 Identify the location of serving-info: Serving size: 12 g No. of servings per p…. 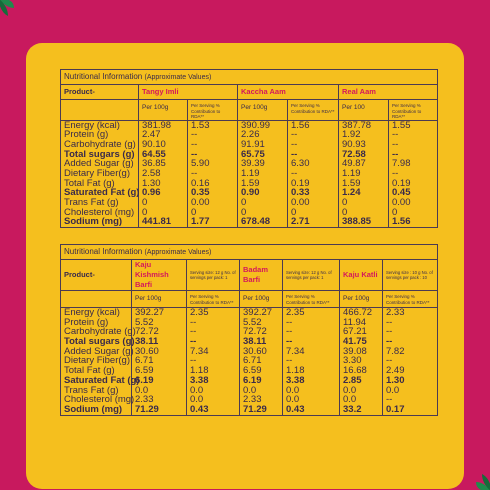
(311, 275).